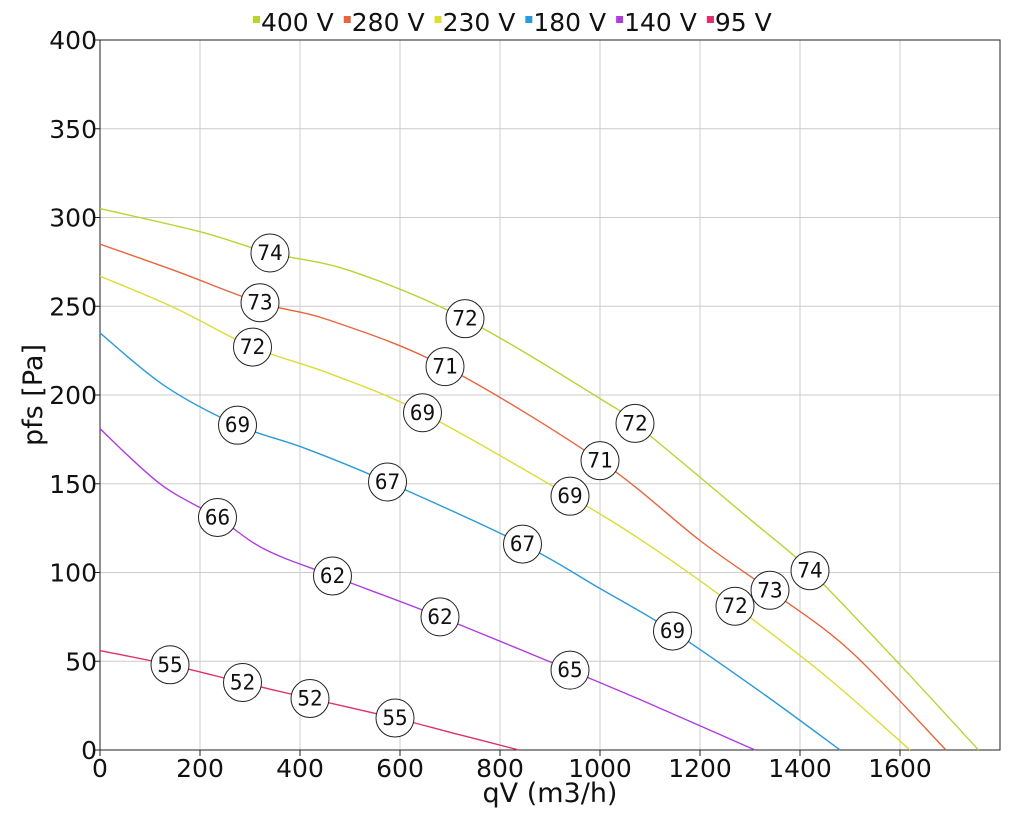 This screenshot has height=820, width=1020. I want to click on point-label-text: 66, so click(217, 517).